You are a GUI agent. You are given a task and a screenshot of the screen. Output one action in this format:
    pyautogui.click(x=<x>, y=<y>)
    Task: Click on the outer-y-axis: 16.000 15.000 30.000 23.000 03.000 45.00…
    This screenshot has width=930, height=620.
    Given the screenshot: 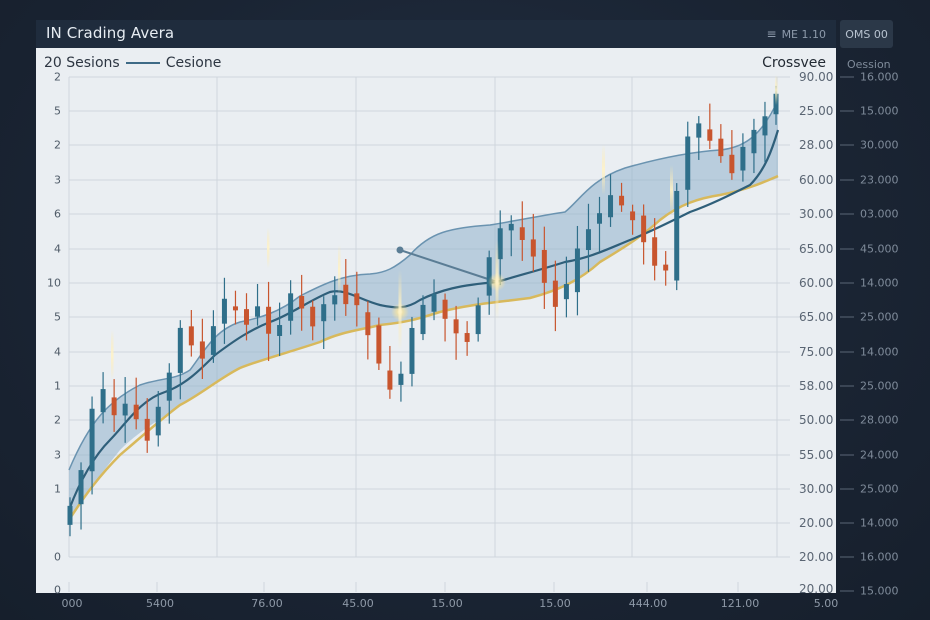 What is the action you would take?
    pyautogui.click(x=885, y=310)
    